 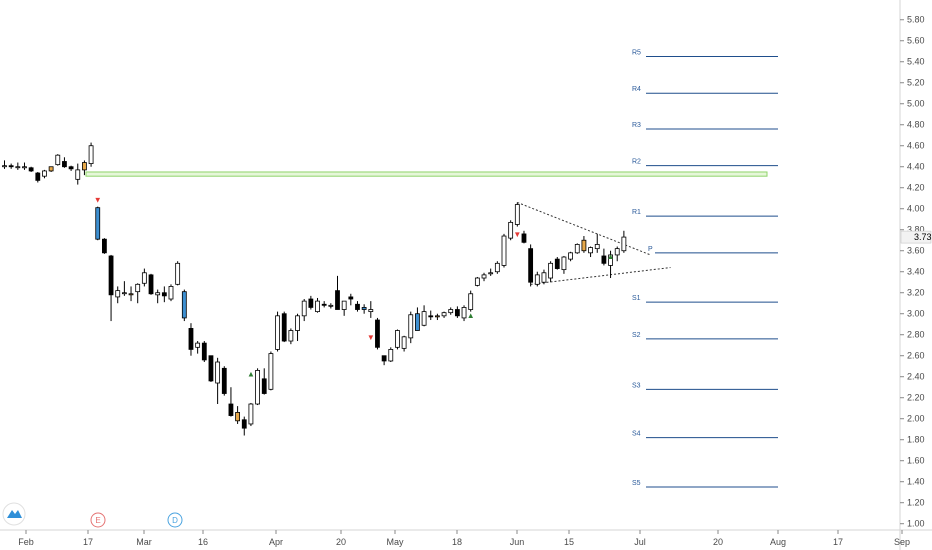 I want to click on time-tick-label: 18, so click(x=457, y=542).